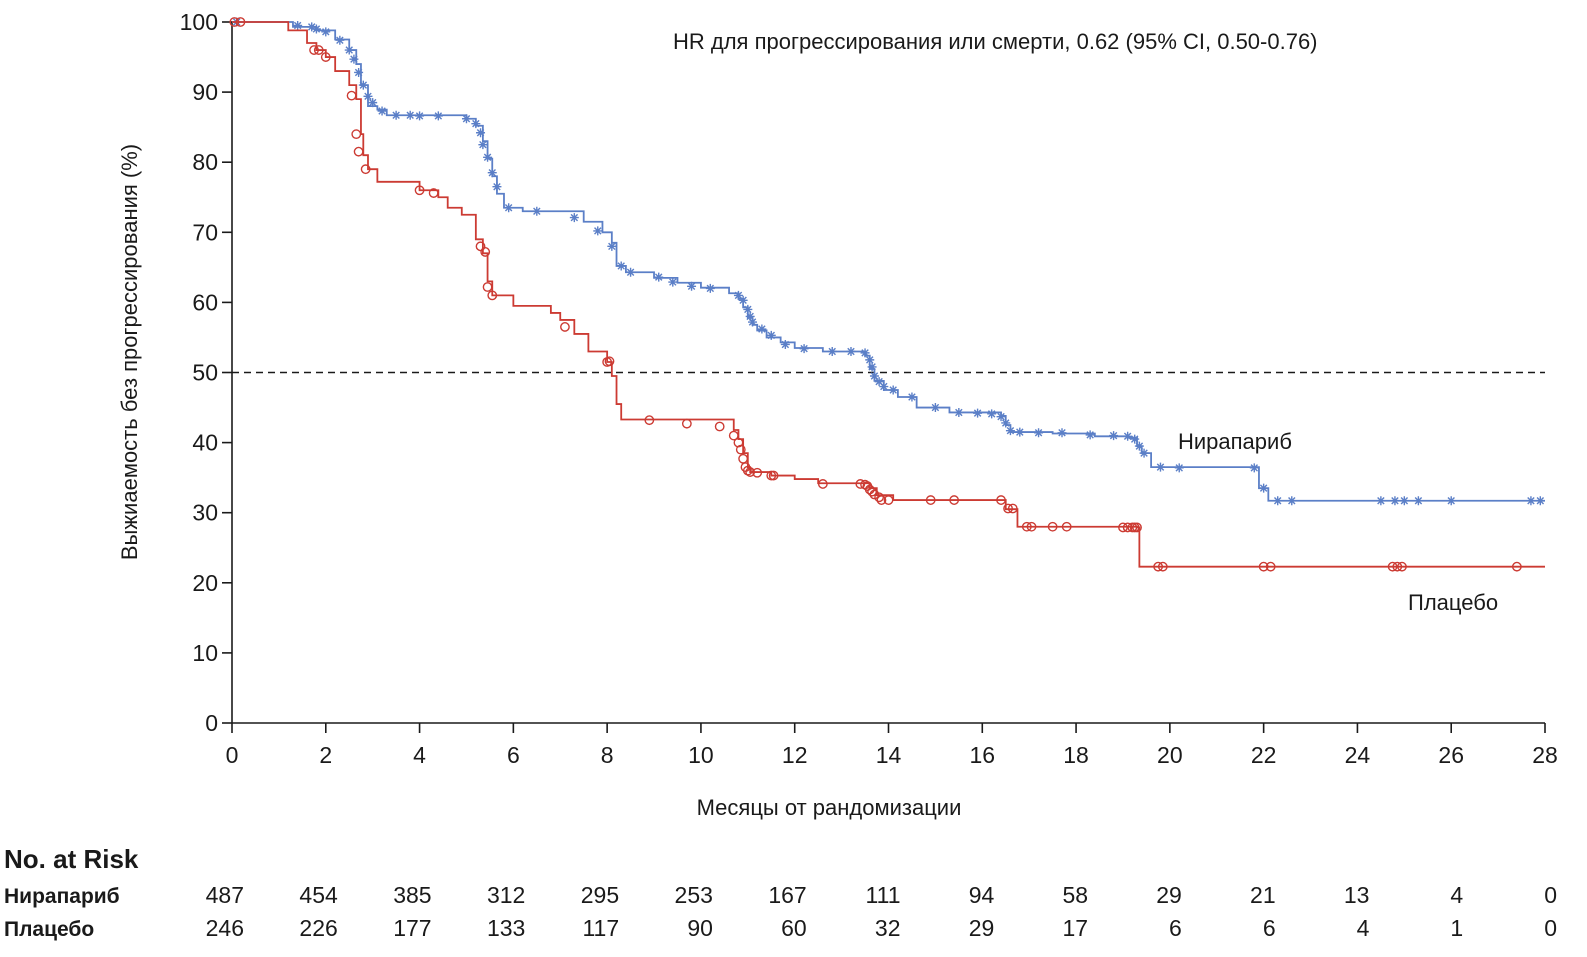 Image resolution: width=1587 pixels, height=957 pixels. What do you see at coordinates (412, 928) in the screenshot?
I see `risk-value: 177` at bounding box center [412, 928].